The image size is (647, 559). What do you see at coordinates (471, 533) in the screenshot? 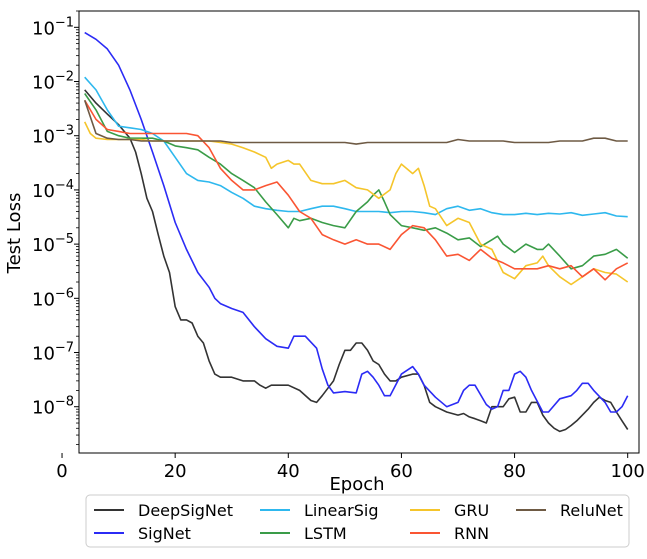
I see `legend-label-rnn: RNN` at bounding box center [471, 533].